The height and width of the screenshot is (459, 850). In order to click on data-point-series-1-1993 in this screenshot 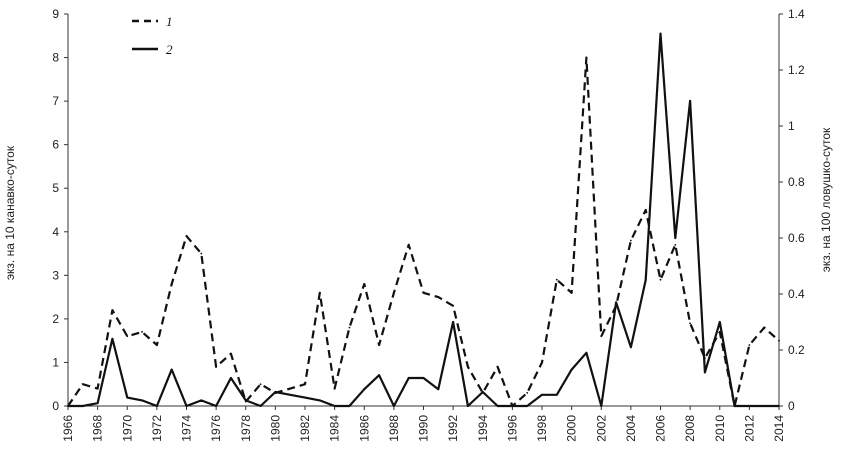, I will do `click(468, 366)`.